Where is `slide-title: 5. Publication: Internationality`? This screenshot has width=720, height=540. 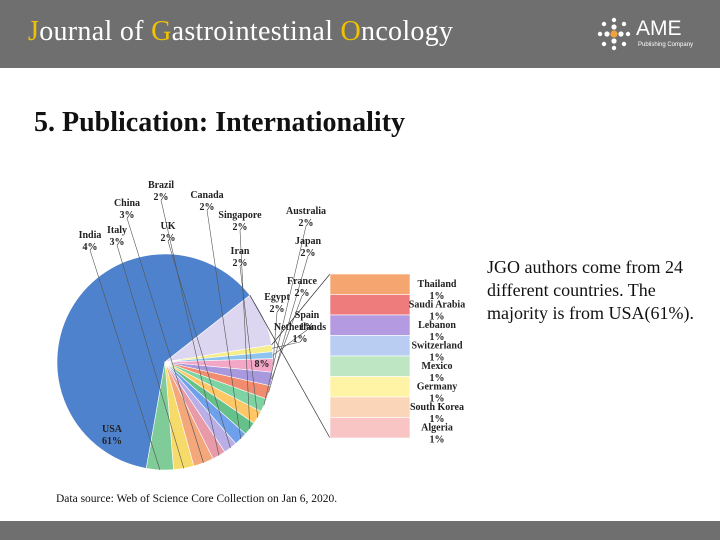
slide-title: 5. Publication: Internationality is located at coordinates (220, 122).